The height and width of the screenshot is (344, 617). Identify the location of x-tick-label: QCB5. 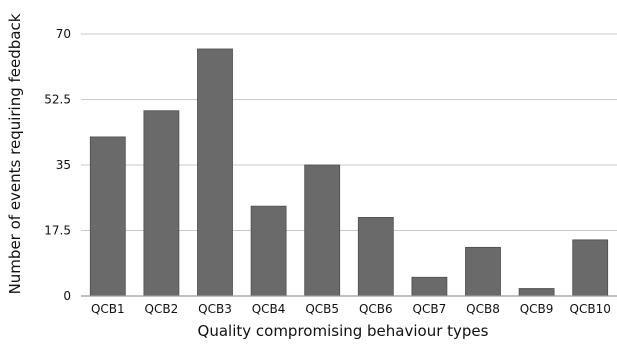
(322, 309).